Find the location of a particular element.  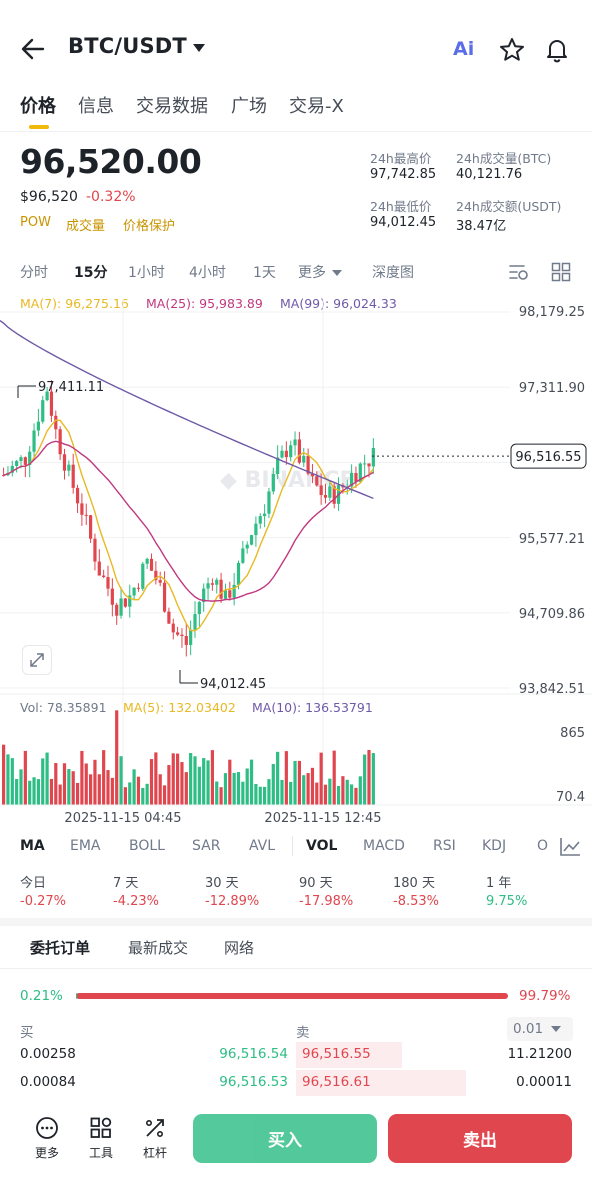

tab-network: 网络 is located at coordinates (239, 948).